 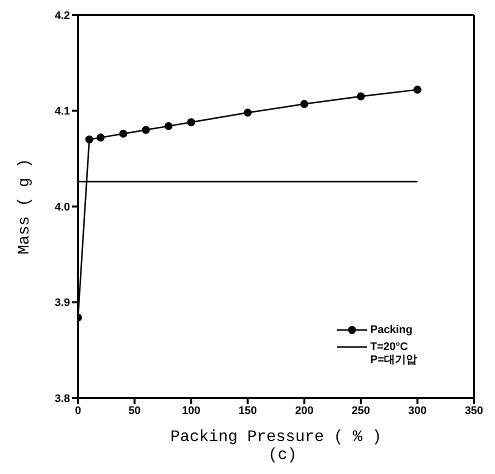 What do you see at coordinates (62, 112) in the screenshot?
I see `y-tick-label: 4.1` at bounding box center [62, 112].